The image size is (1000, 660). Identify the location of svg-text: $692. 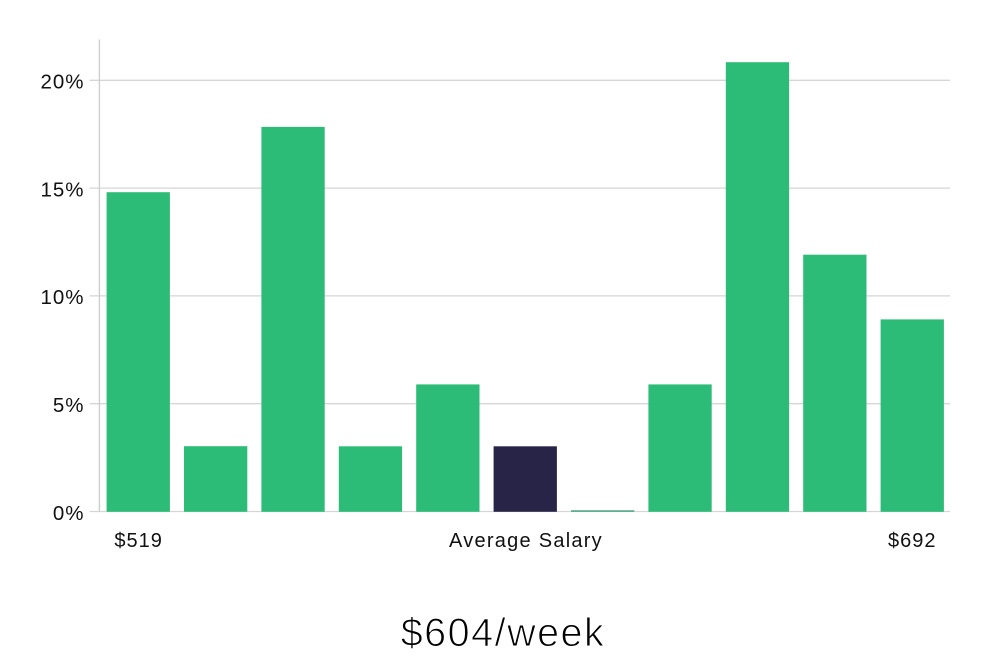
(912, 541).